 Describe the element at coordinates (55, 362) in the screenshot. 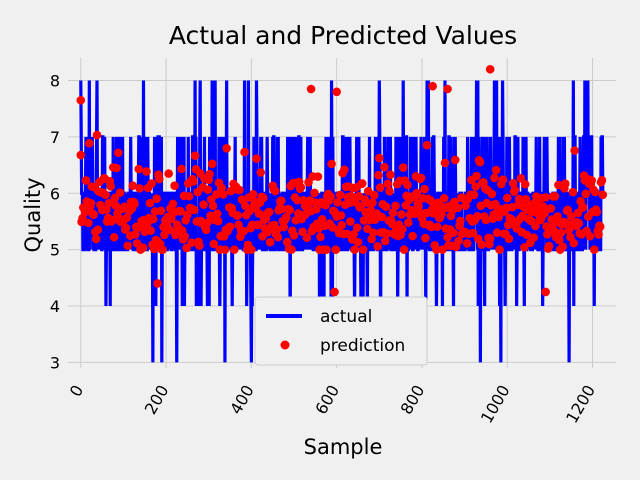

I see `y-tick-label: 3` at that location.